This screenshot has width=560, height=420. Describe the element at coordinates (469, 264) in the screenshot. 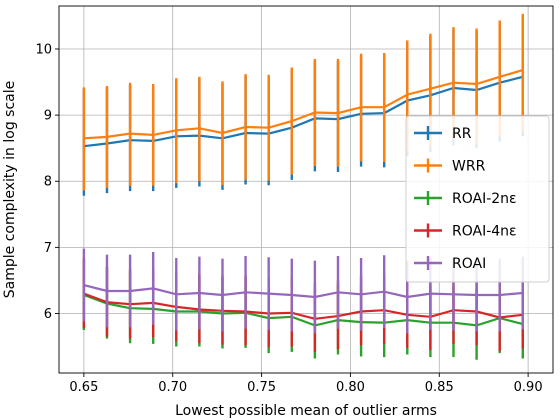

I see `legend-label: ROAI` at that location.